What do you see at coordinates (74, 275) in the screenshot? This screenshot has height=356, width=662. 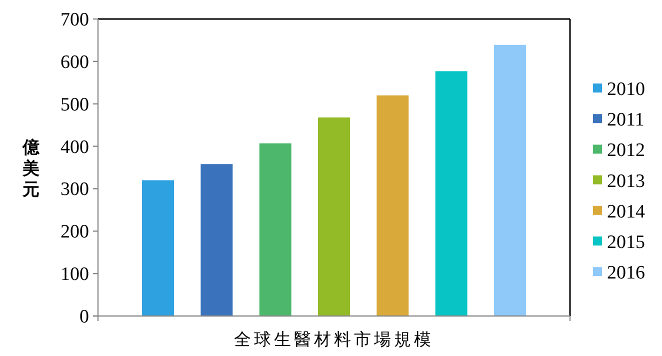 I see `y-tick-label: 100` at bounding box center [74, 275].